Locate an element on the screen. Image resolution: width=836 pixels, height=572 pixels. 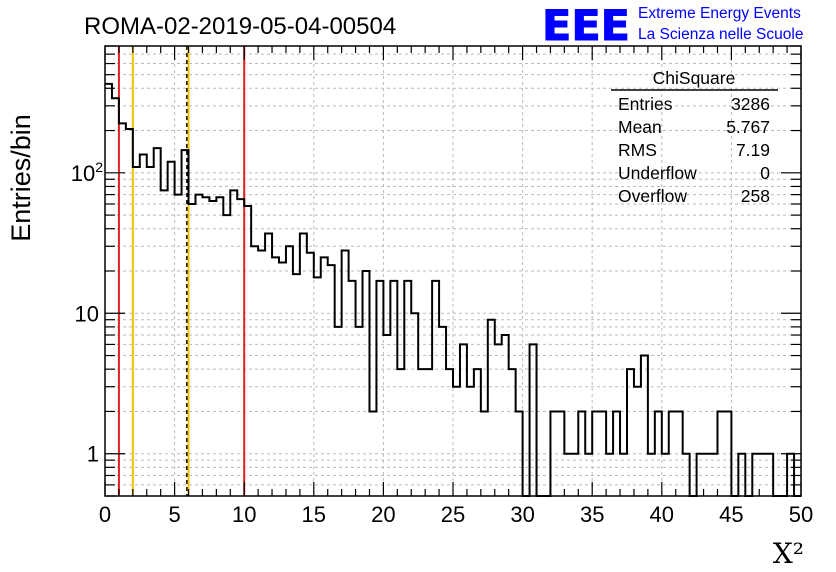
stats-label: Overflow is located at coordinates (652, 196).